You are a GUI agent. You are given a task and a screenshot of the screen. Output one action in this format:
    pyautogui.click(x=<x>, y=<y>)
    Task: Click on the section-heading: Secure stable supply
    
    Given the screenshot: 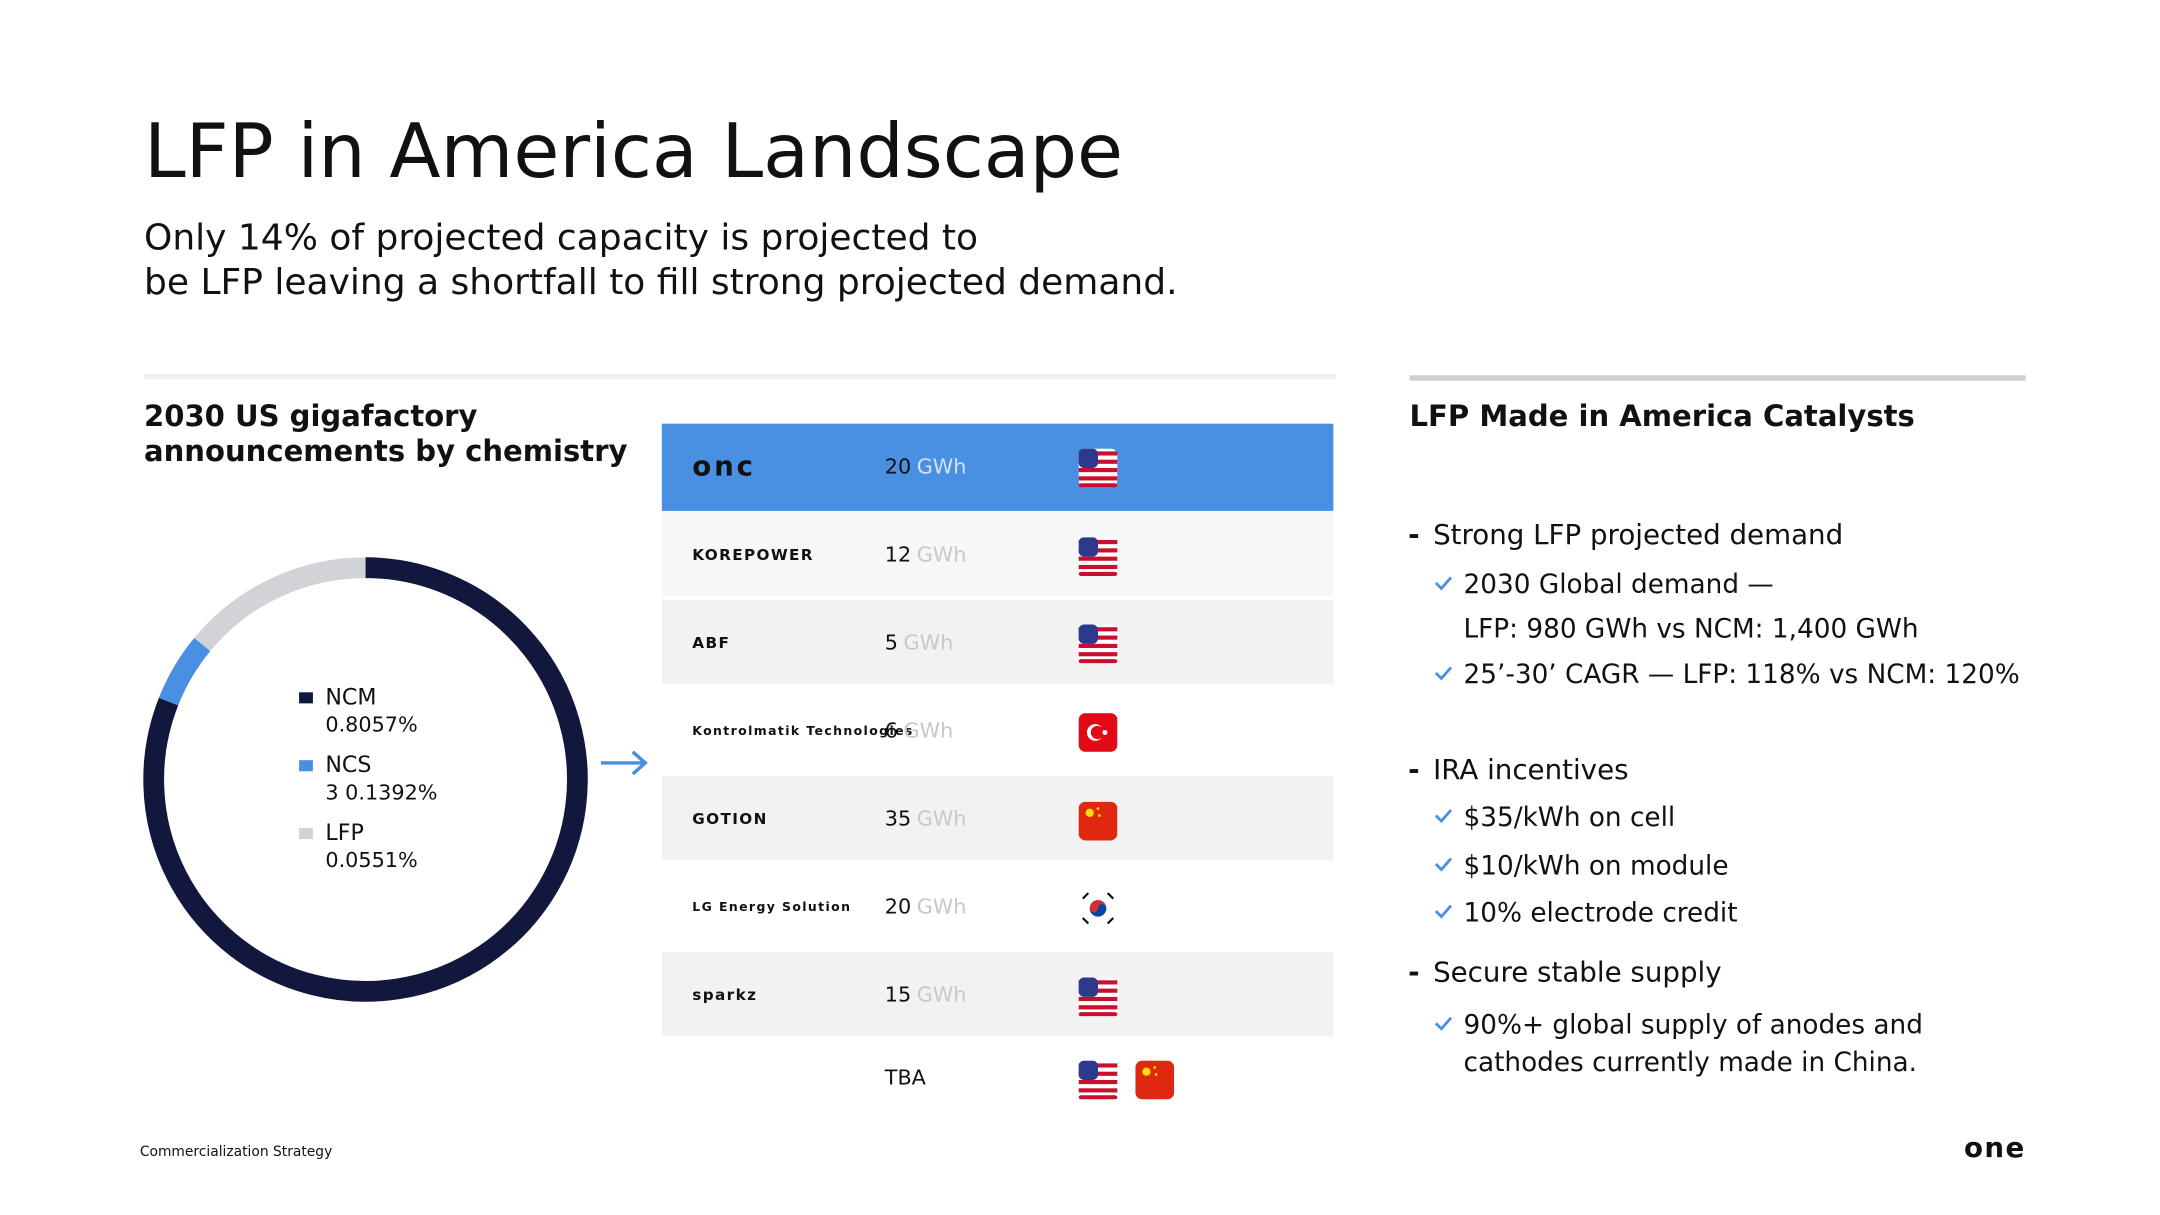 What is the action you would take?
    pyautogui.click(x=1577, y=971)
    